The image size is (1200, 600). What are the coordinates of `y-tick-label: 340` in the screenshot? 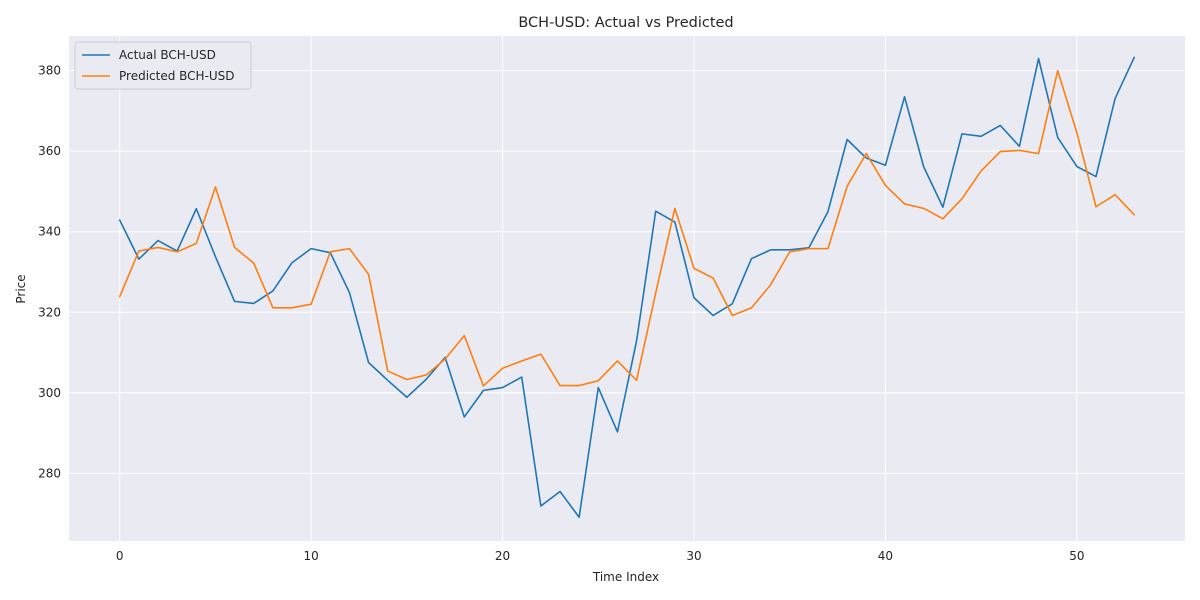 It's located at (49, 232).